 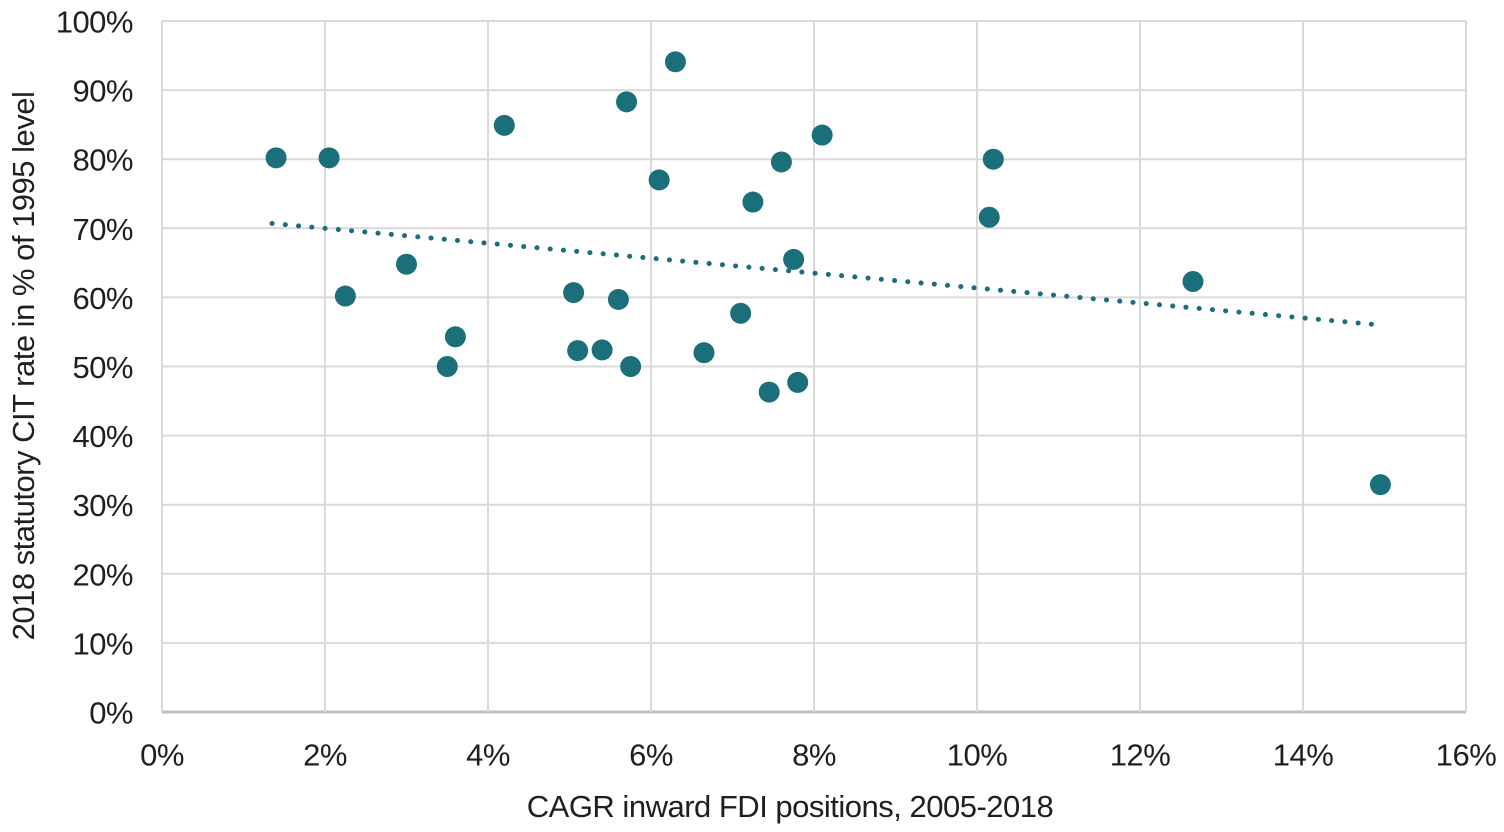 I want to click on y-tick-label: 70%, so click(x=102, y=229).